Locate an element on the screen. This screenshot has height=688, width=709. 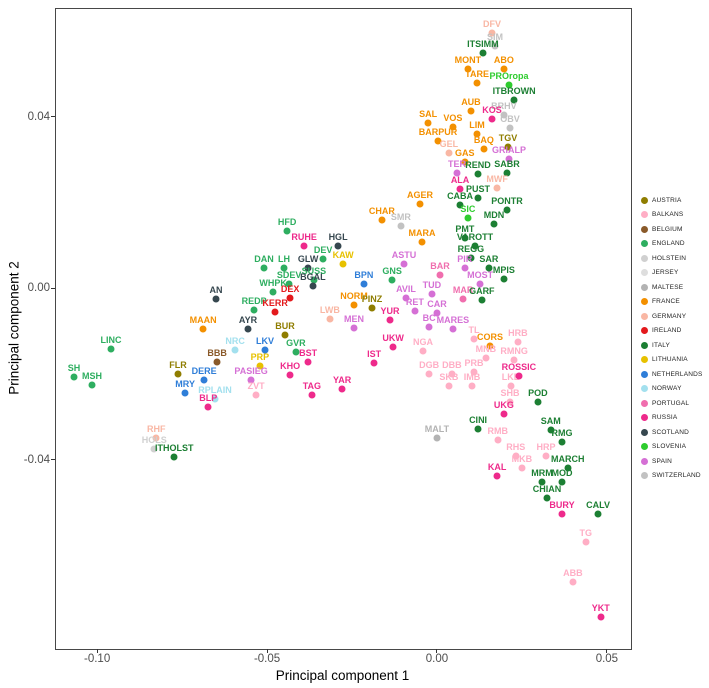
data-point-label: PASIEG is located at coordinates (251, 370).